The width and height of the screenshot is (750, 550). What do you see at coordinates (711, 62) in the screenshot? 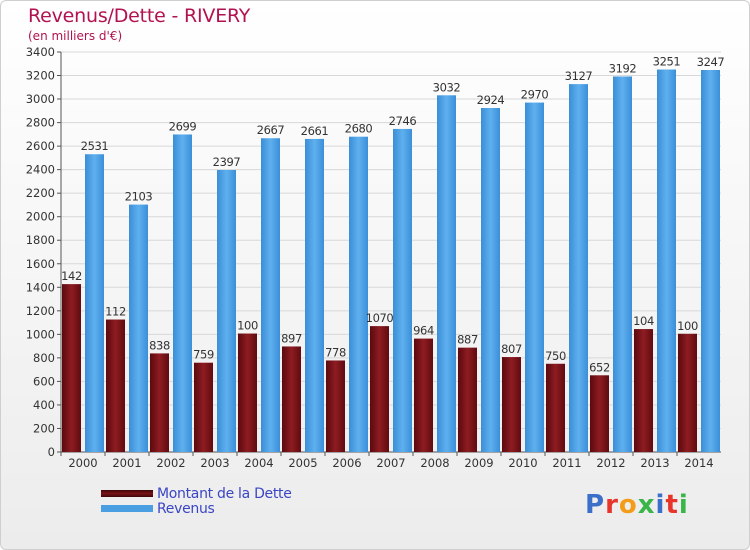
I see `data-label-revenue: 3247` at bounding box center [711, 62].